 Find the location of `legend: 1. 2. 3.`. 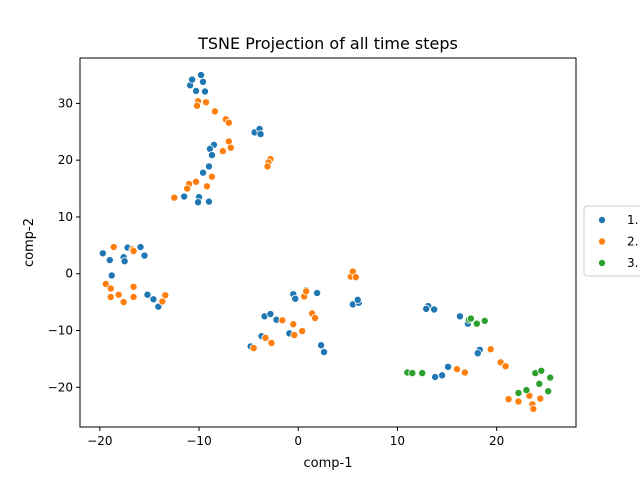

legend: 1. 2. 3. is located at coordinates (611, 241).